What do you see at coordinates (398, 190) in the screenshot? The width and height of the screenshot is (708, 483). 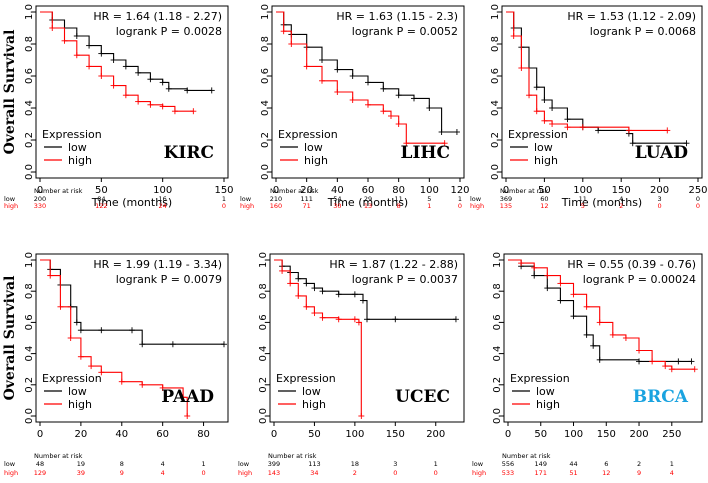 I see `x-tick-label: 80` at bounding box center [398, 190].